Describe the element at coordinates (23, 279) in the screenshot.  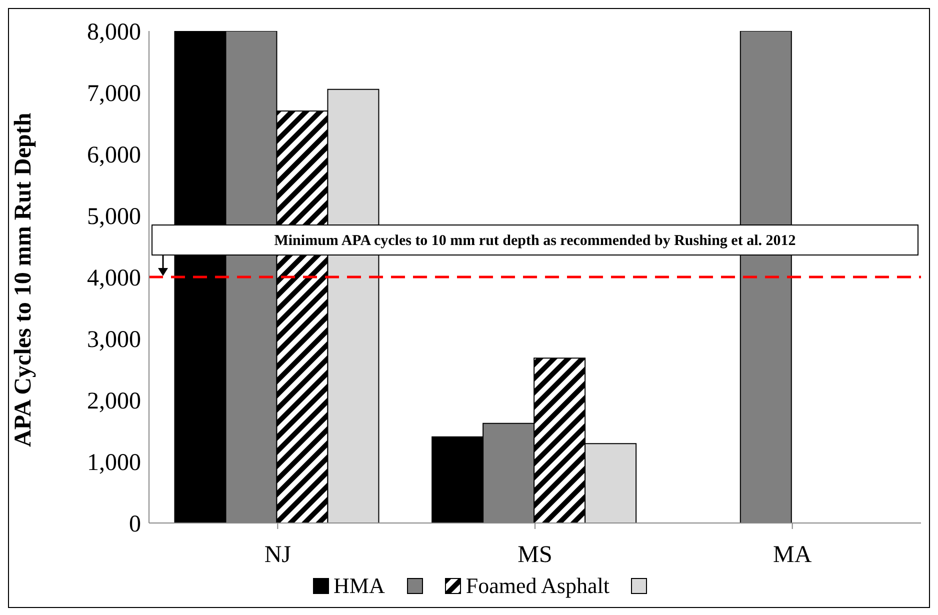
I see `y-axis-title: APA Cycles to 10 mm Rut Depth` at that location.